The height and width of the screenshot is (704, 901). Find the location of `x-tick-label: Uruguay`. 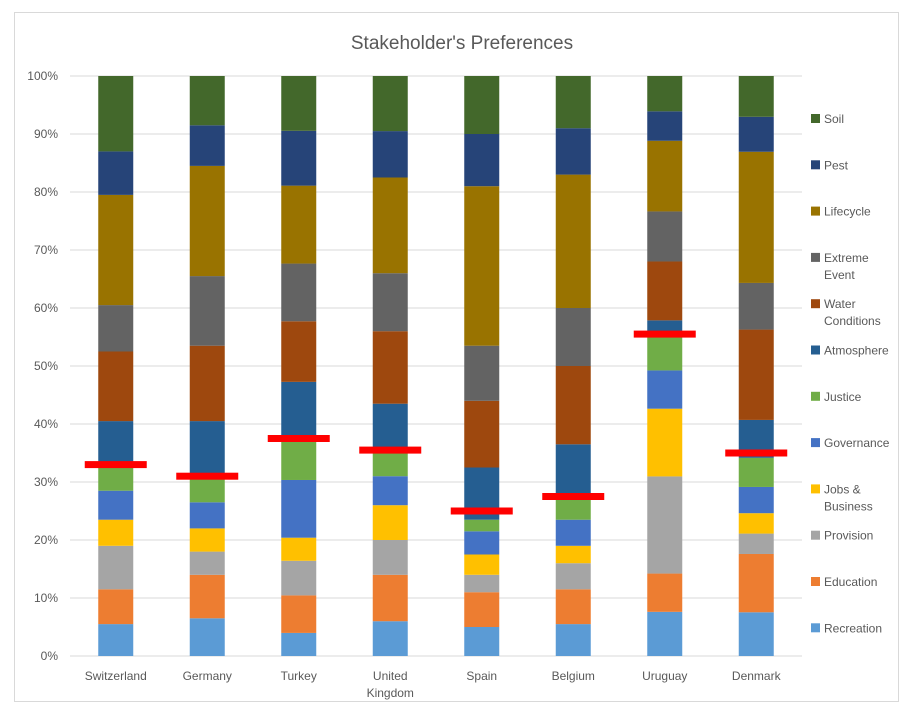

x-tick-label: Uruguay is located at coordinates (664, 676).